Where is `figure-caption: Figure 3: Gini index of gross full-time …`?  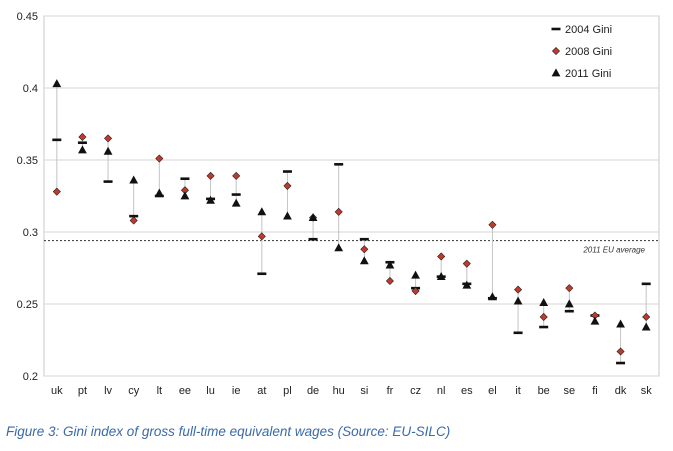 figure-caption: Figure 3: Gini index of gross full-time … is located at coordinates (228, 431).